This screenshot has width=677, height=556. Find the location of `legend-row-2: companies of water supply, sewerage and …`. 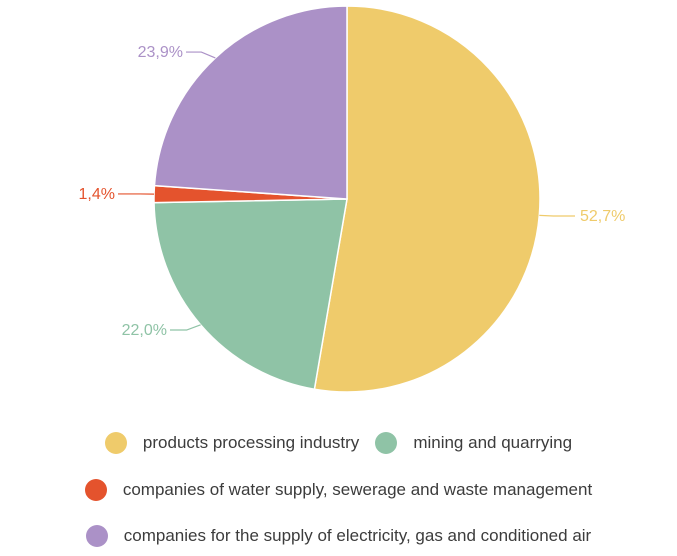

legend-row-2: companies of water supply, sewerage and … is located at coordinates (338, 490).